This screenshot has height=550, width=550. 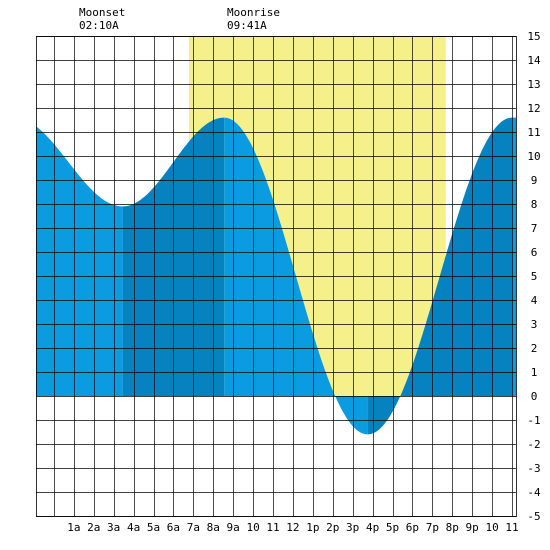 I want to click on y-tick-label: 11, so click(x=533, y=132).